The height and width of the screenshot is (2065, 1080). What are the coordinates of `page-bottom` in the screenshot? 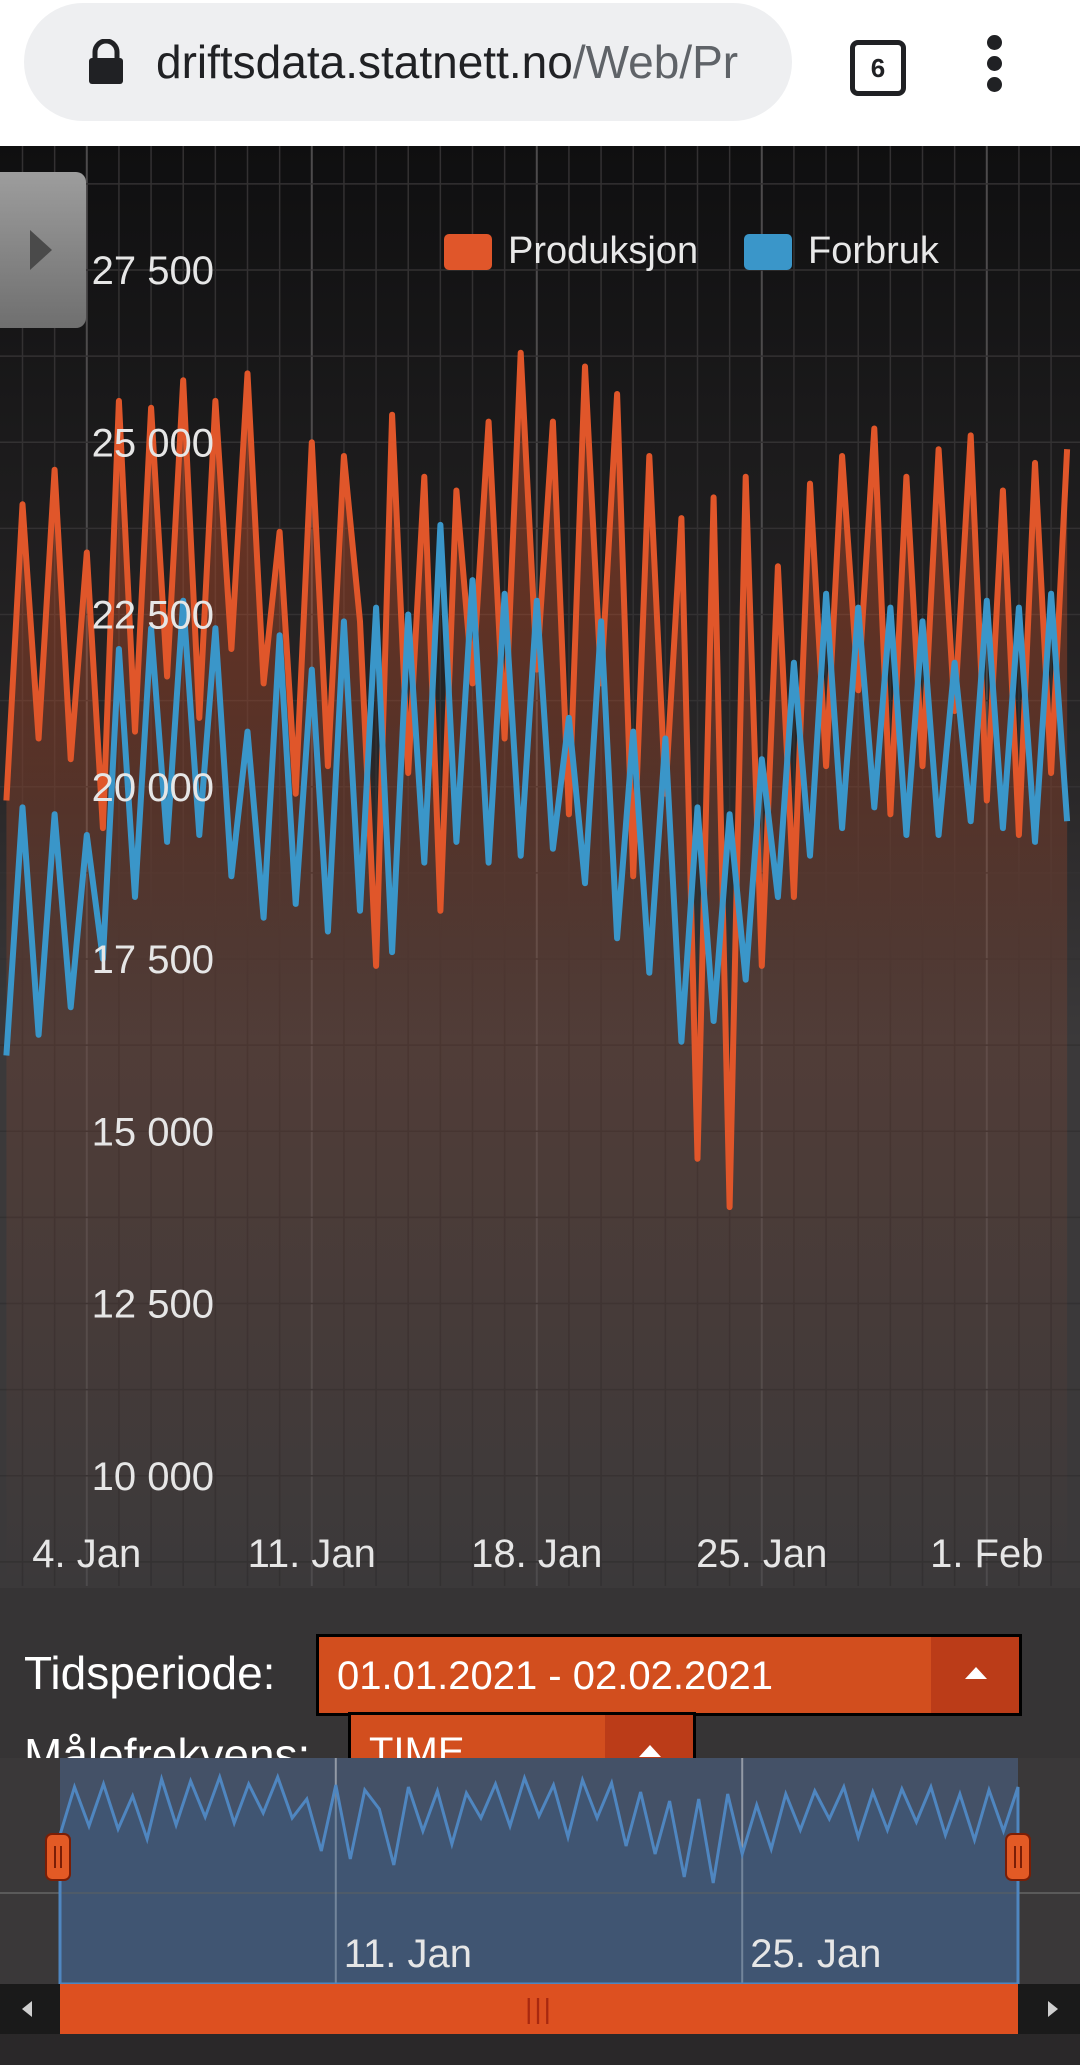 It's located at (540, 2049).